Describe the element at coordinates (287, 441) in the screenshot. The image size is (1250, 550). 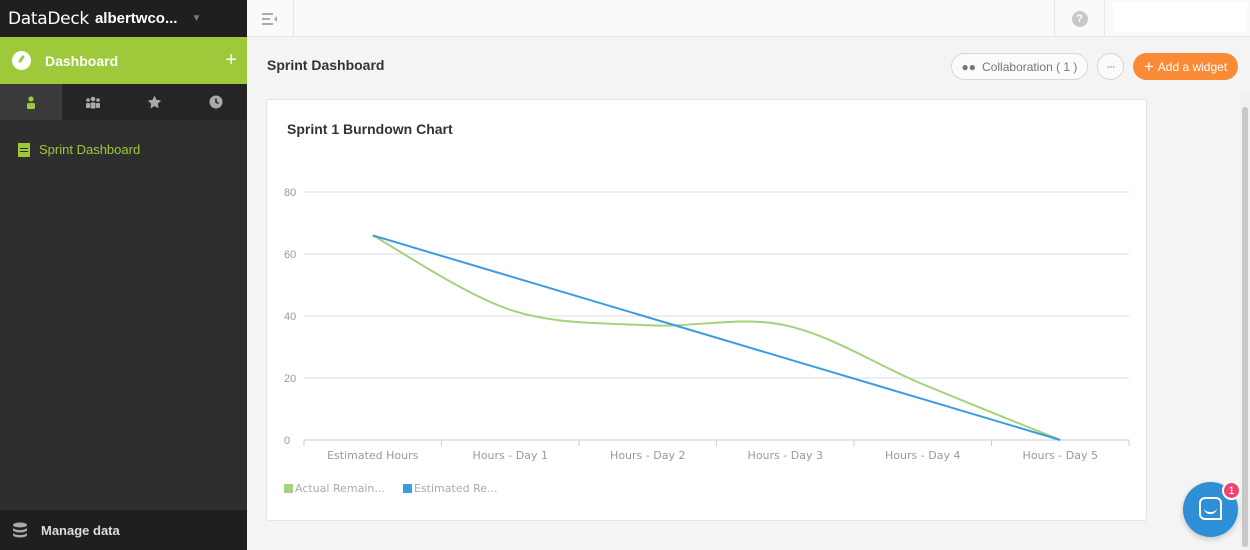
I see `y-tick-label: 0` at that location.